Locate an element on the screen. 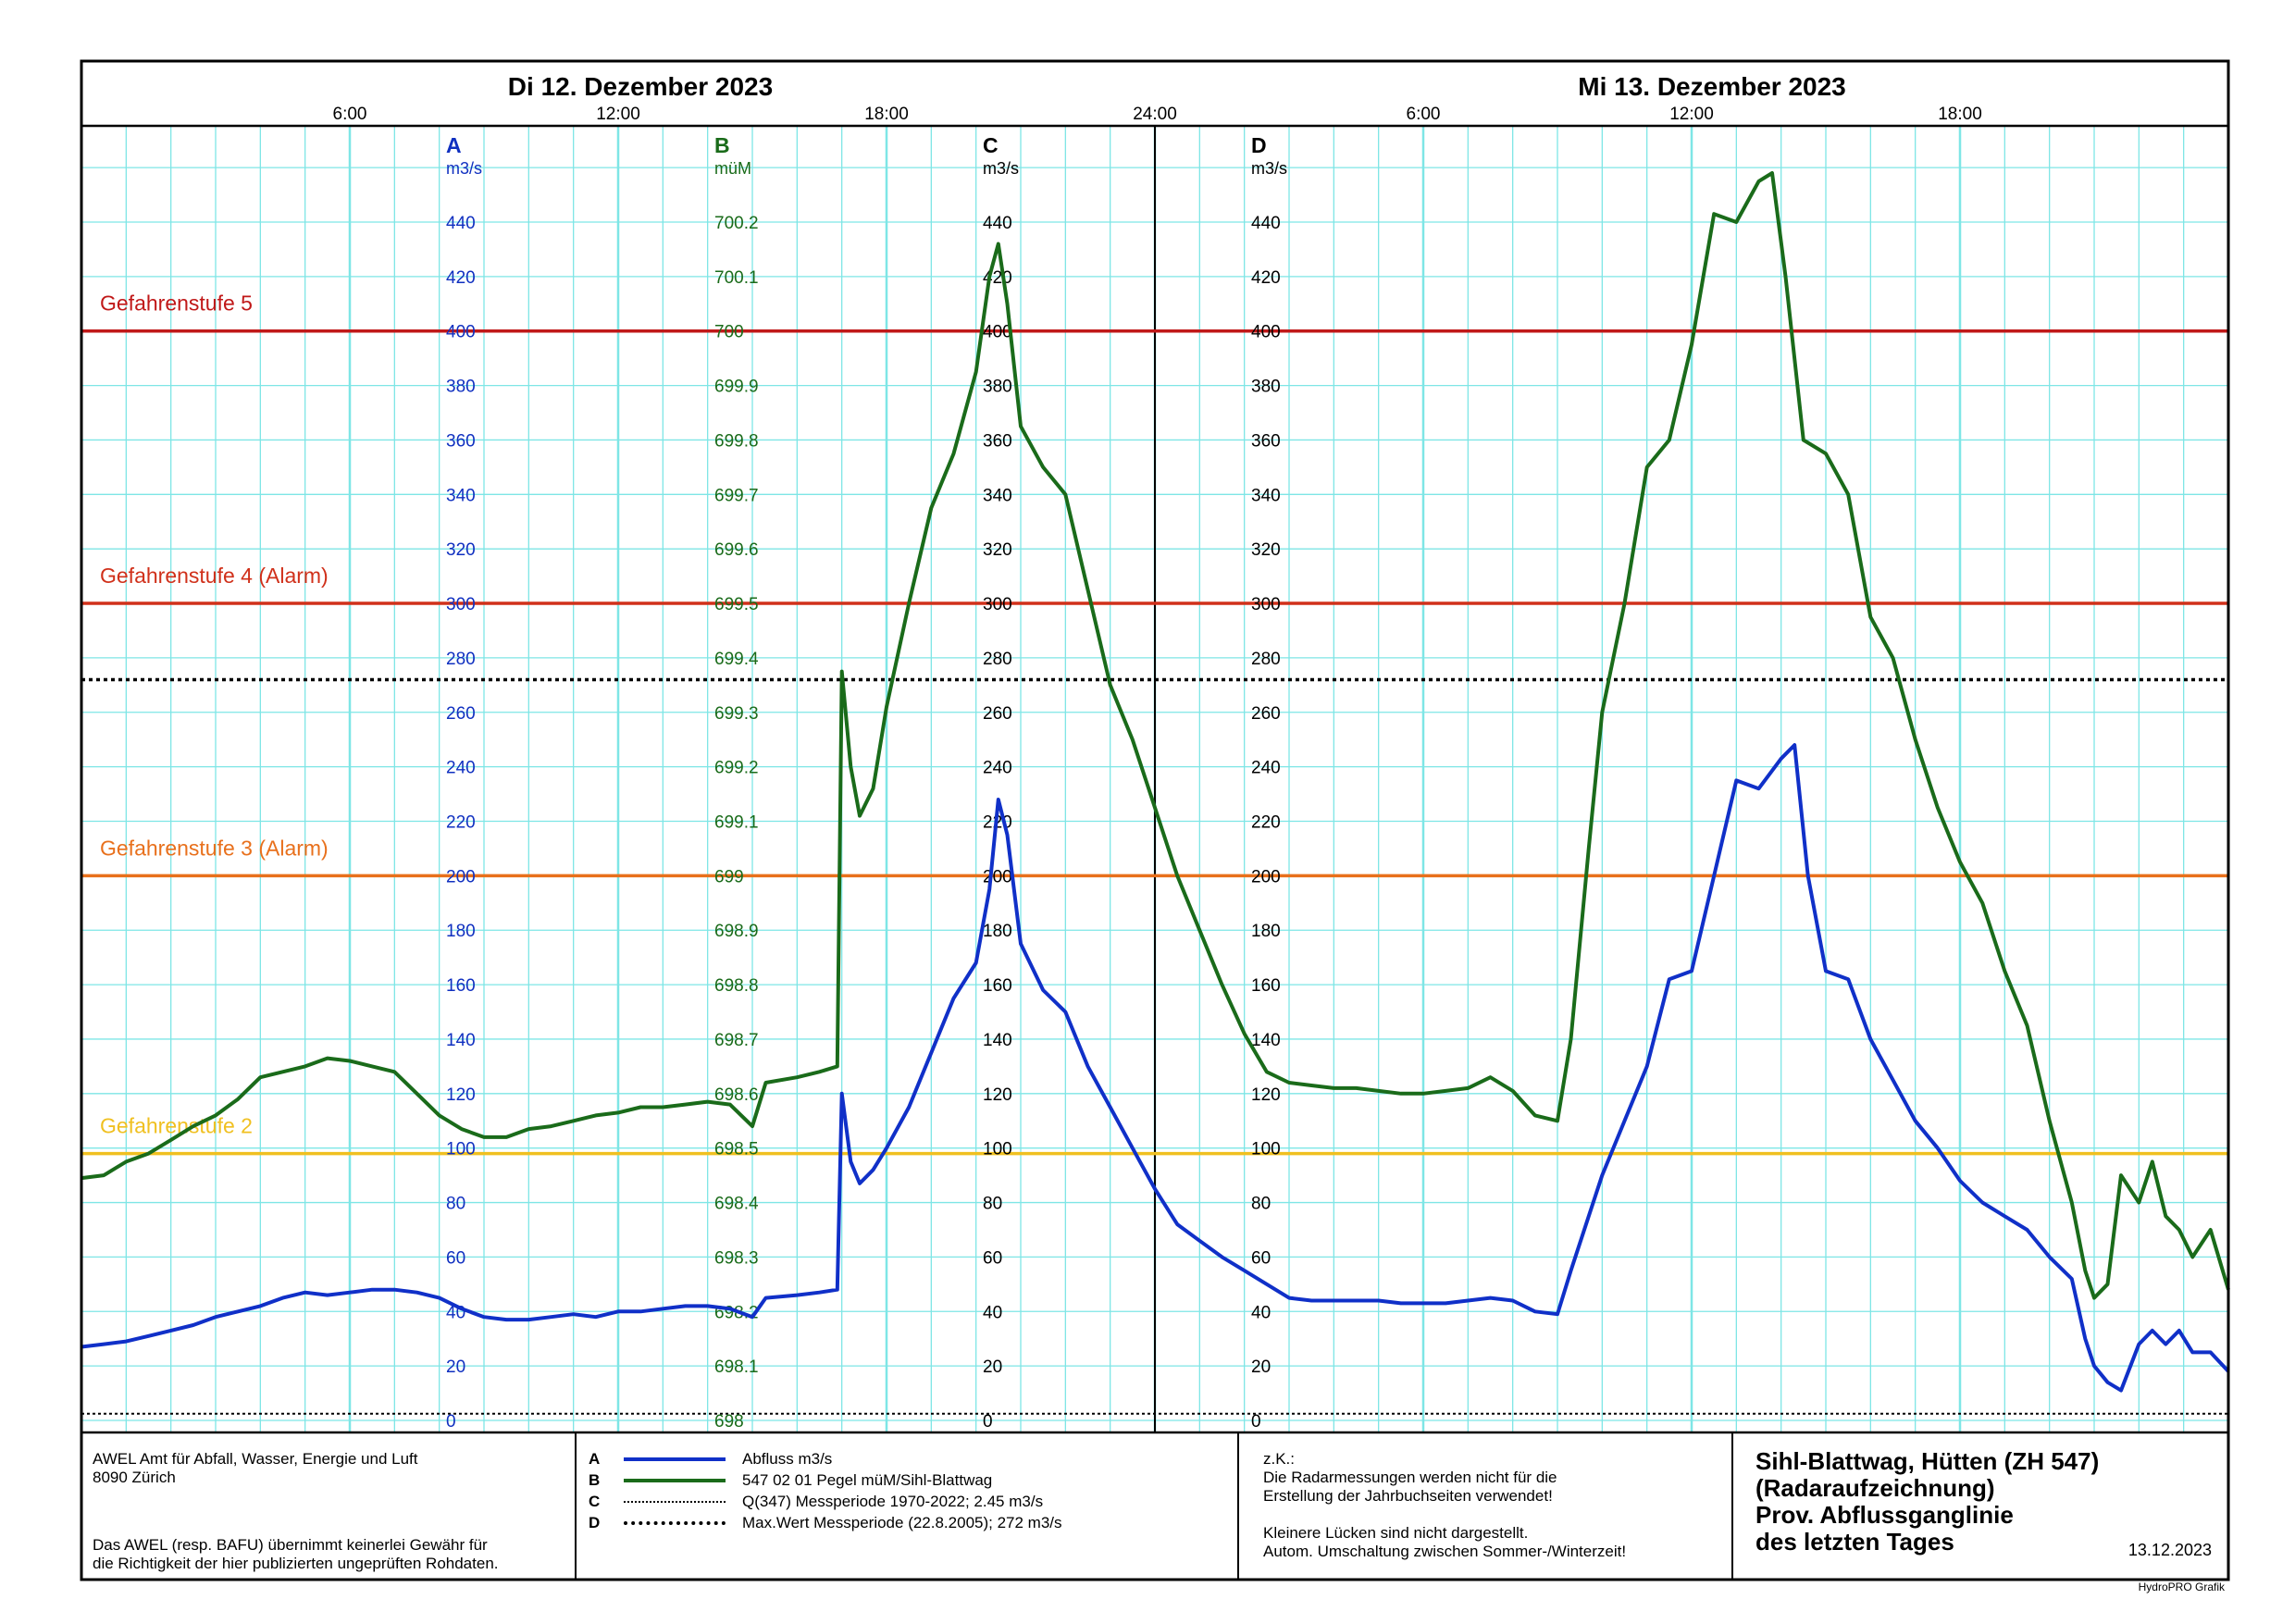 The height and width of the screenshot is (1624, 2295). axis-tick-label: 699.5 is located at coordinates (736, 604).